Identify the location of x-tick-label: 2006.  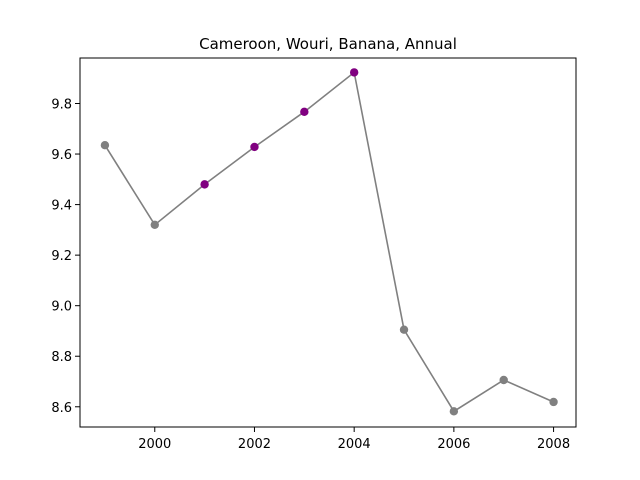
(453, 444).